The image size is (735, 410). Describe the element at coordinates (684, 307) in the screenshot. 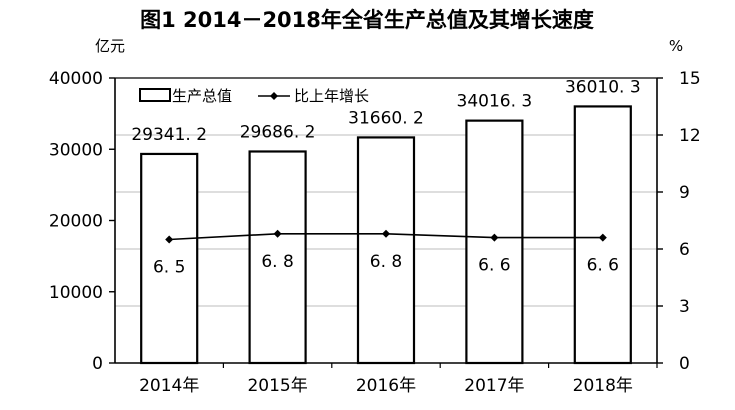

I see `right-tick-label: 3` at that location.